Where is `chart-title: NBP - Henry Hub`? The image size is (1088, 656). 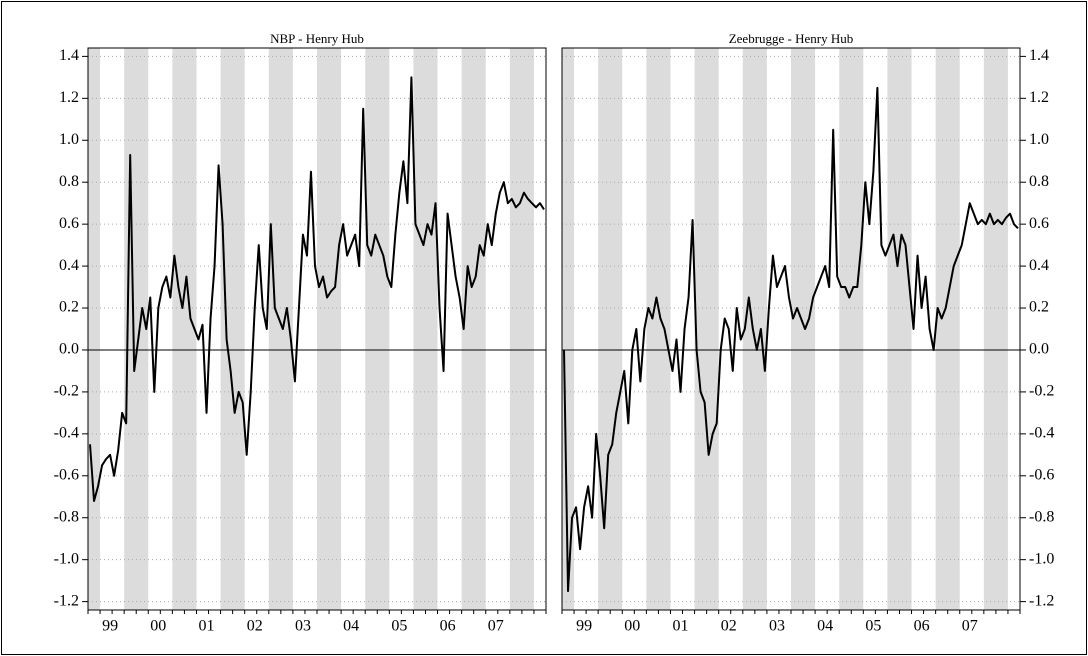 chart-title: NBP - Henry Hub is located at coordinates (317, 38).